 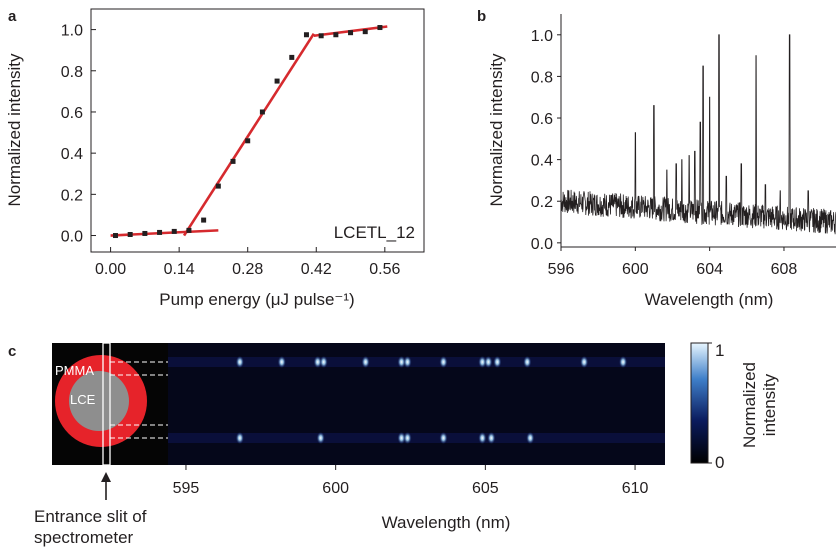 What do you see at coordinates (12, 351) in the screenshot?
I see `panel-label-c: c` at bounding box center [12, 351].